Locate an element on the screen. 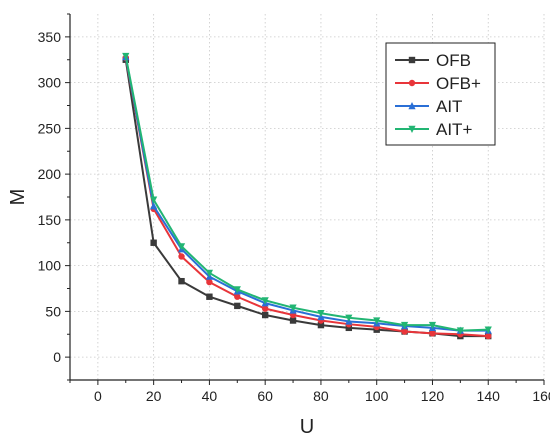 The height and width of the screenshot is (448, 550). legend: OFB OFB+ AIT AIT+ is located at coordinates (440, 94).